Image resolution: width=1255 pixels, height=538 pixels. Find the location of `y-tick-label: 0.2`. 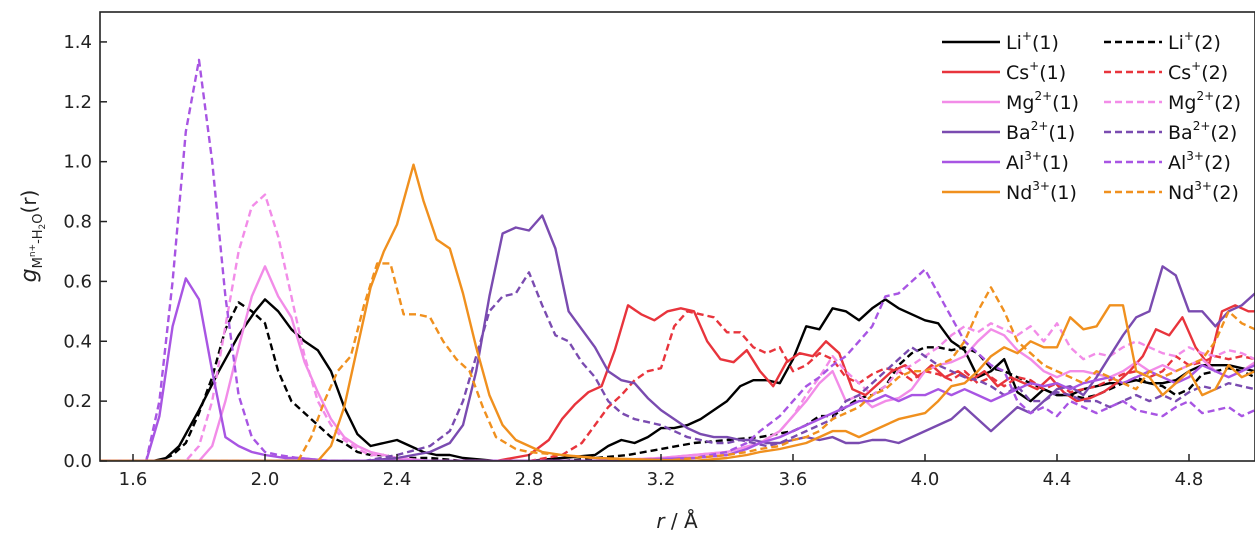

y-tick-label: 0.2 is located at coordinates (77, 401).